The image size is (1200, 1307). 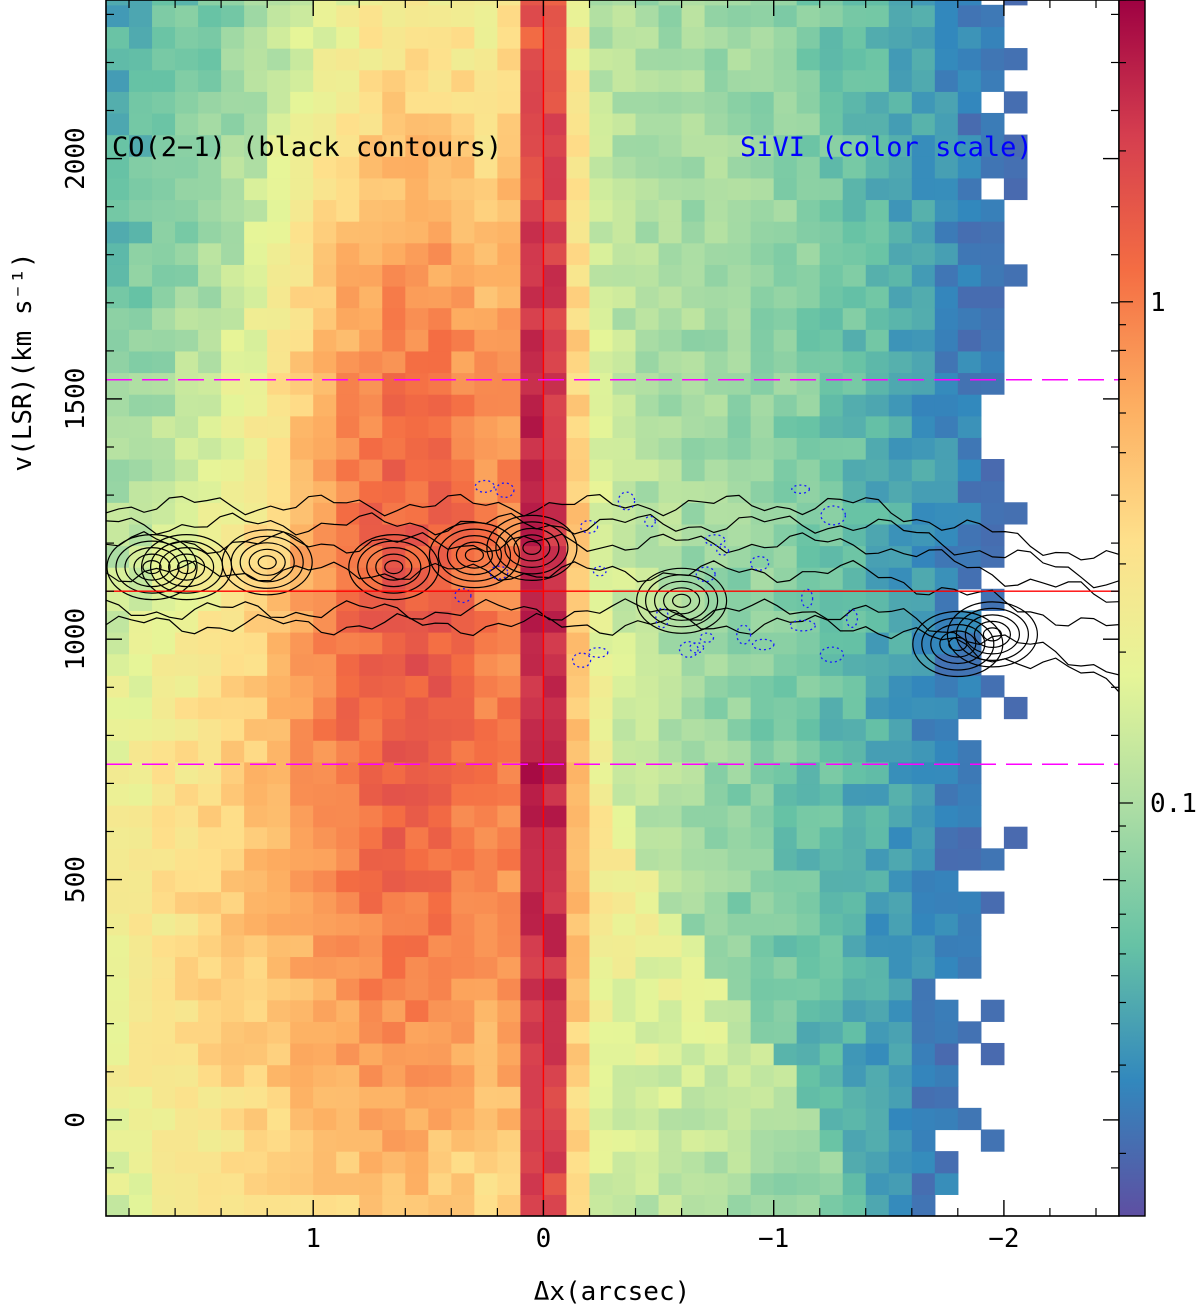 What do you see at coordinates (76, 1120) in the screenshot?
I see `y-tick-label: 0` at bounding box center [76, 1120].